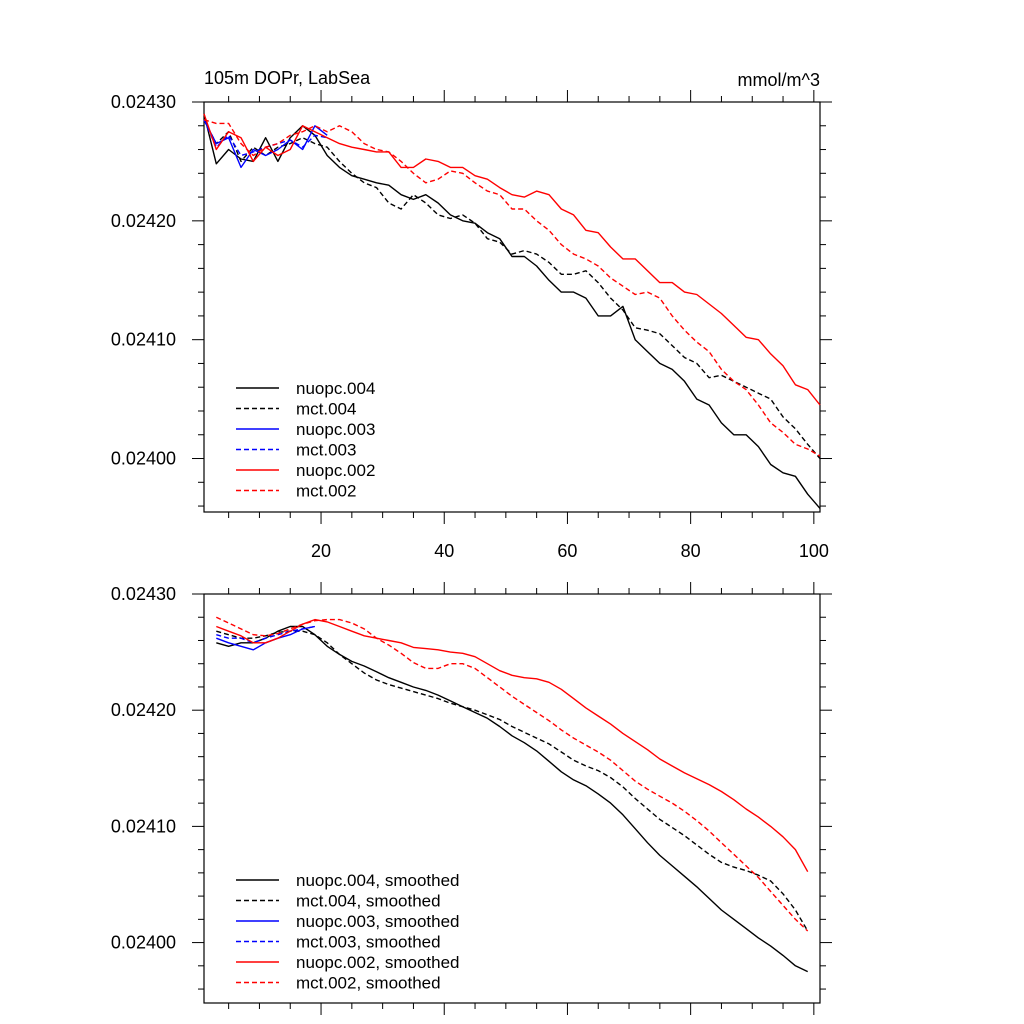  Describe the element at coordinates (368, 901) in the screenshot. I see `legend-label: mct.004, smoothed` at that location.